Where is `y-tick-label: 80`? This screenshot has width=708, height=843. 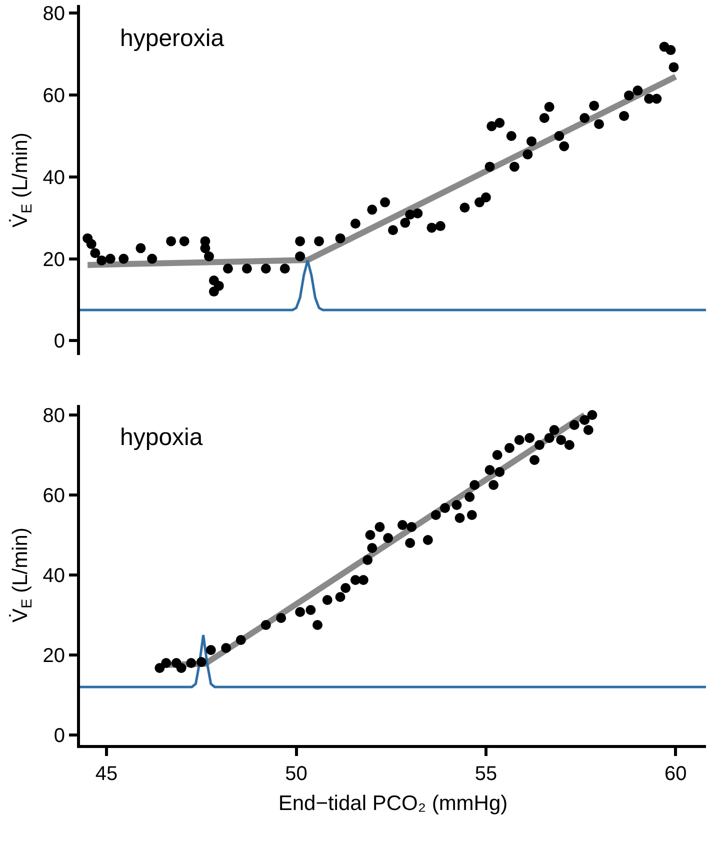
y-tick-label: 80 is located at coordinates (53, 416).